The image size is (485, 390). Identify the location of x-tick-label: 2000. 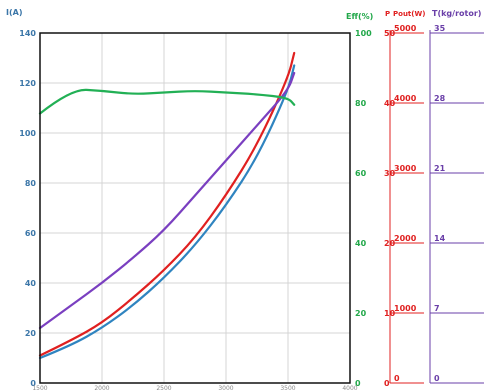
(101, 387).